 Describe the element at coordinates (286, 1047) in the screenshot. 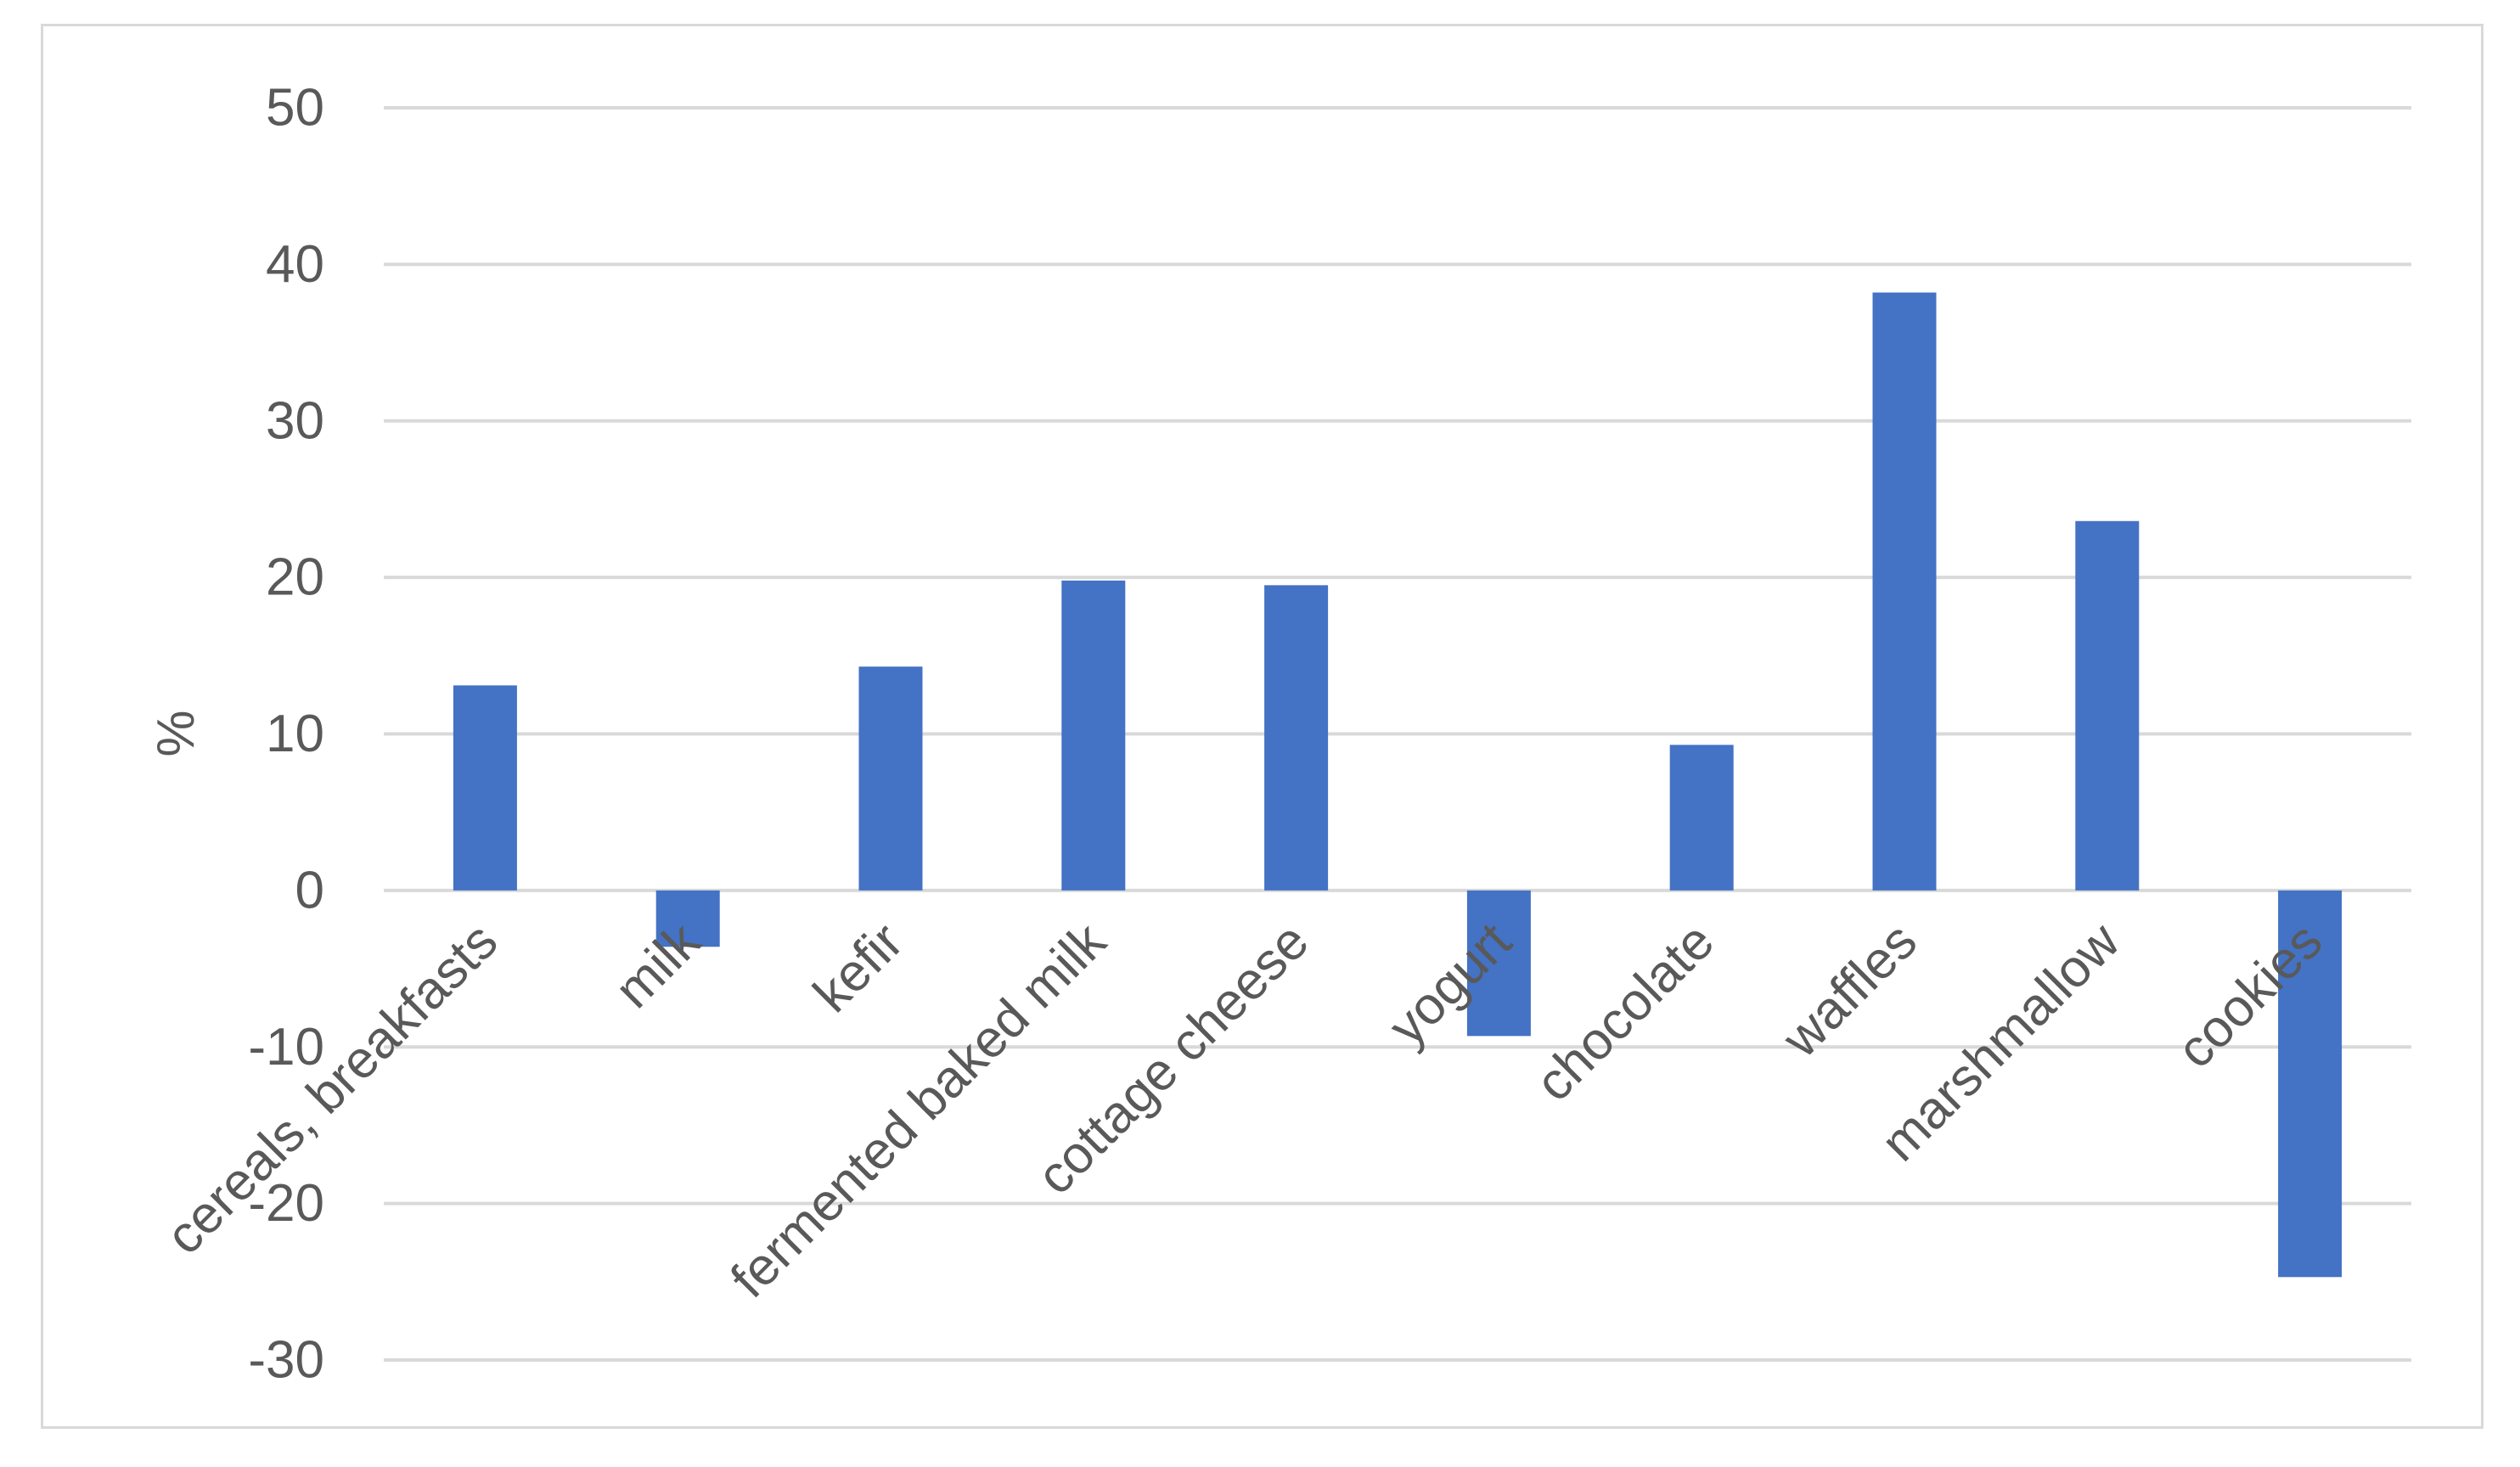

I see `y-tick-label: -10` at that location.